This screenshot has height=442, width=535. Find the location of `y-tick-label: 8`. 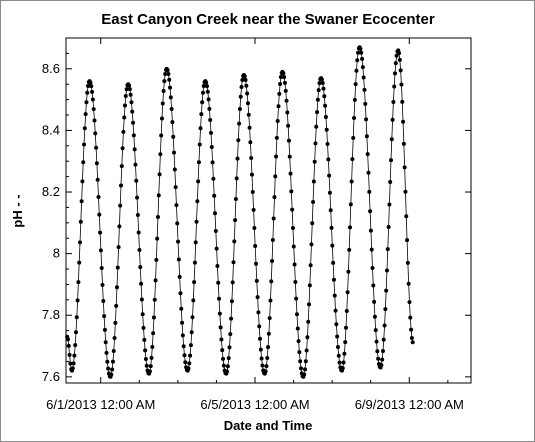

y-tick-label: 8 is located at coordinates (56, 253).